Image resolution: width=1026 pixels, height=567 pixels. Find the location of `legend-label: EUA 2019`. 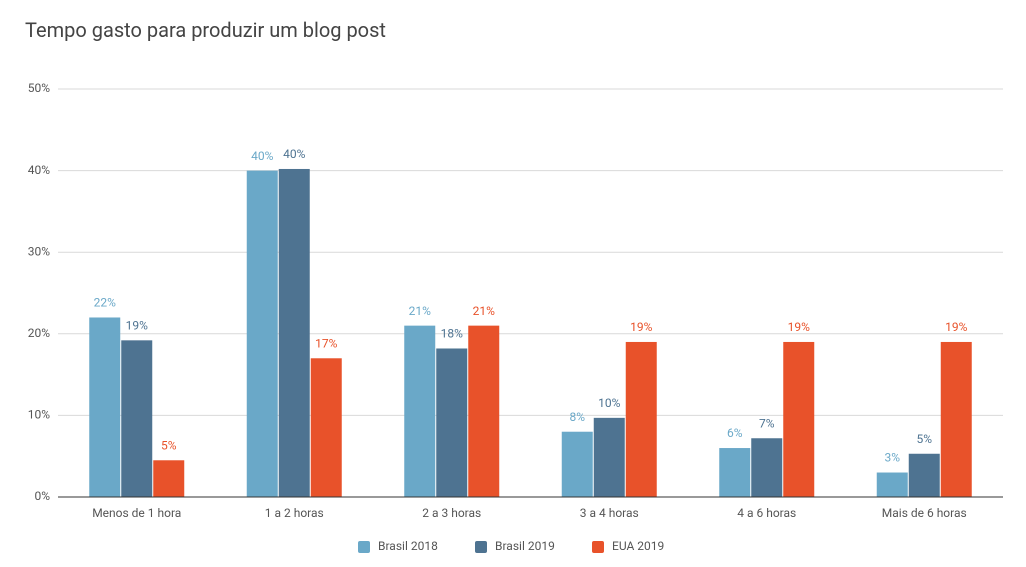

legend-label: EUA 2019 is located at coordinates (638, 546).